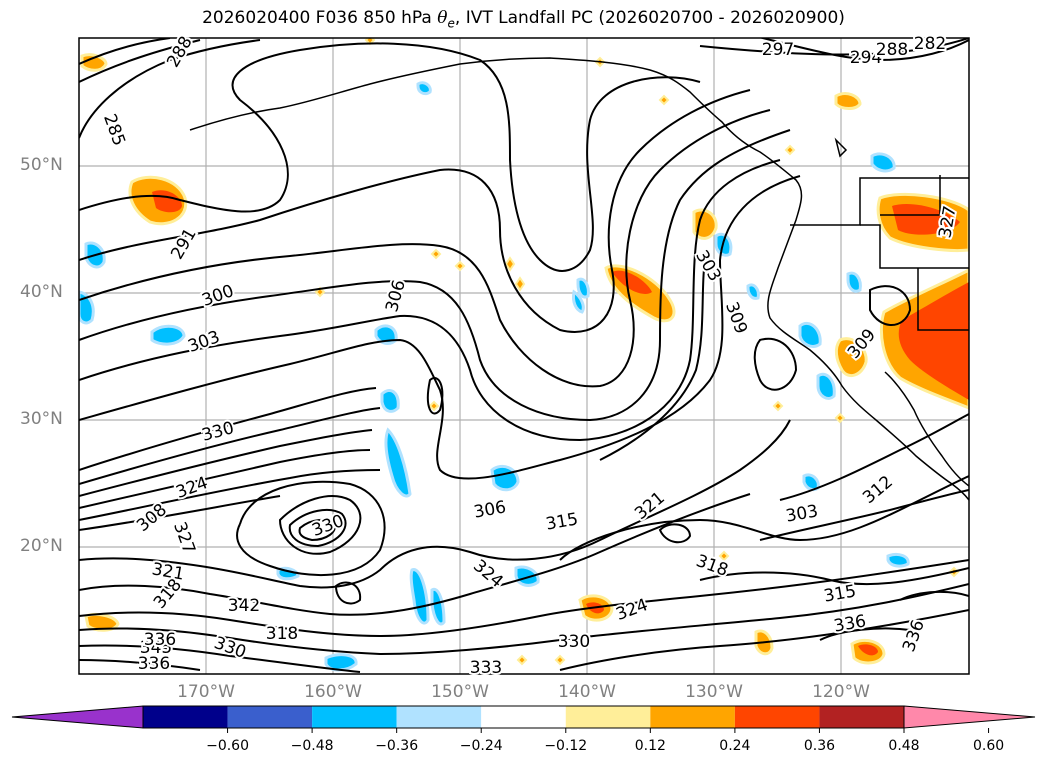 This screenshot has height=767, width=1047. What do you see at coordinates (650, 746) in the screenshot?
I see `colorbar-tick-label: 0.12` at bounding box center [650, 746].